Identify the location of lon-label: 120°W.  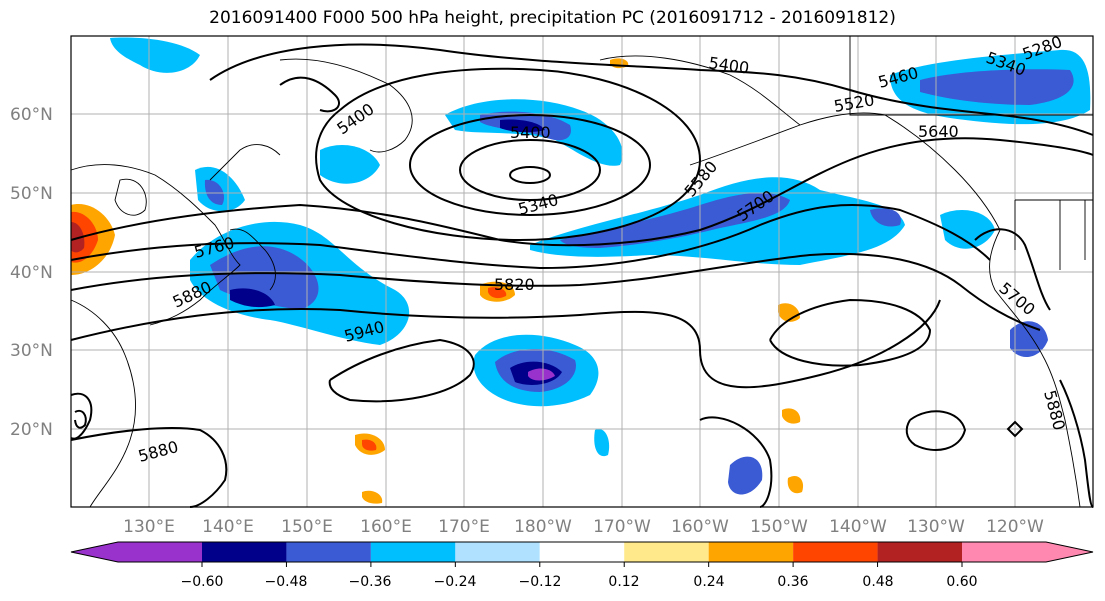
(1015, 527).